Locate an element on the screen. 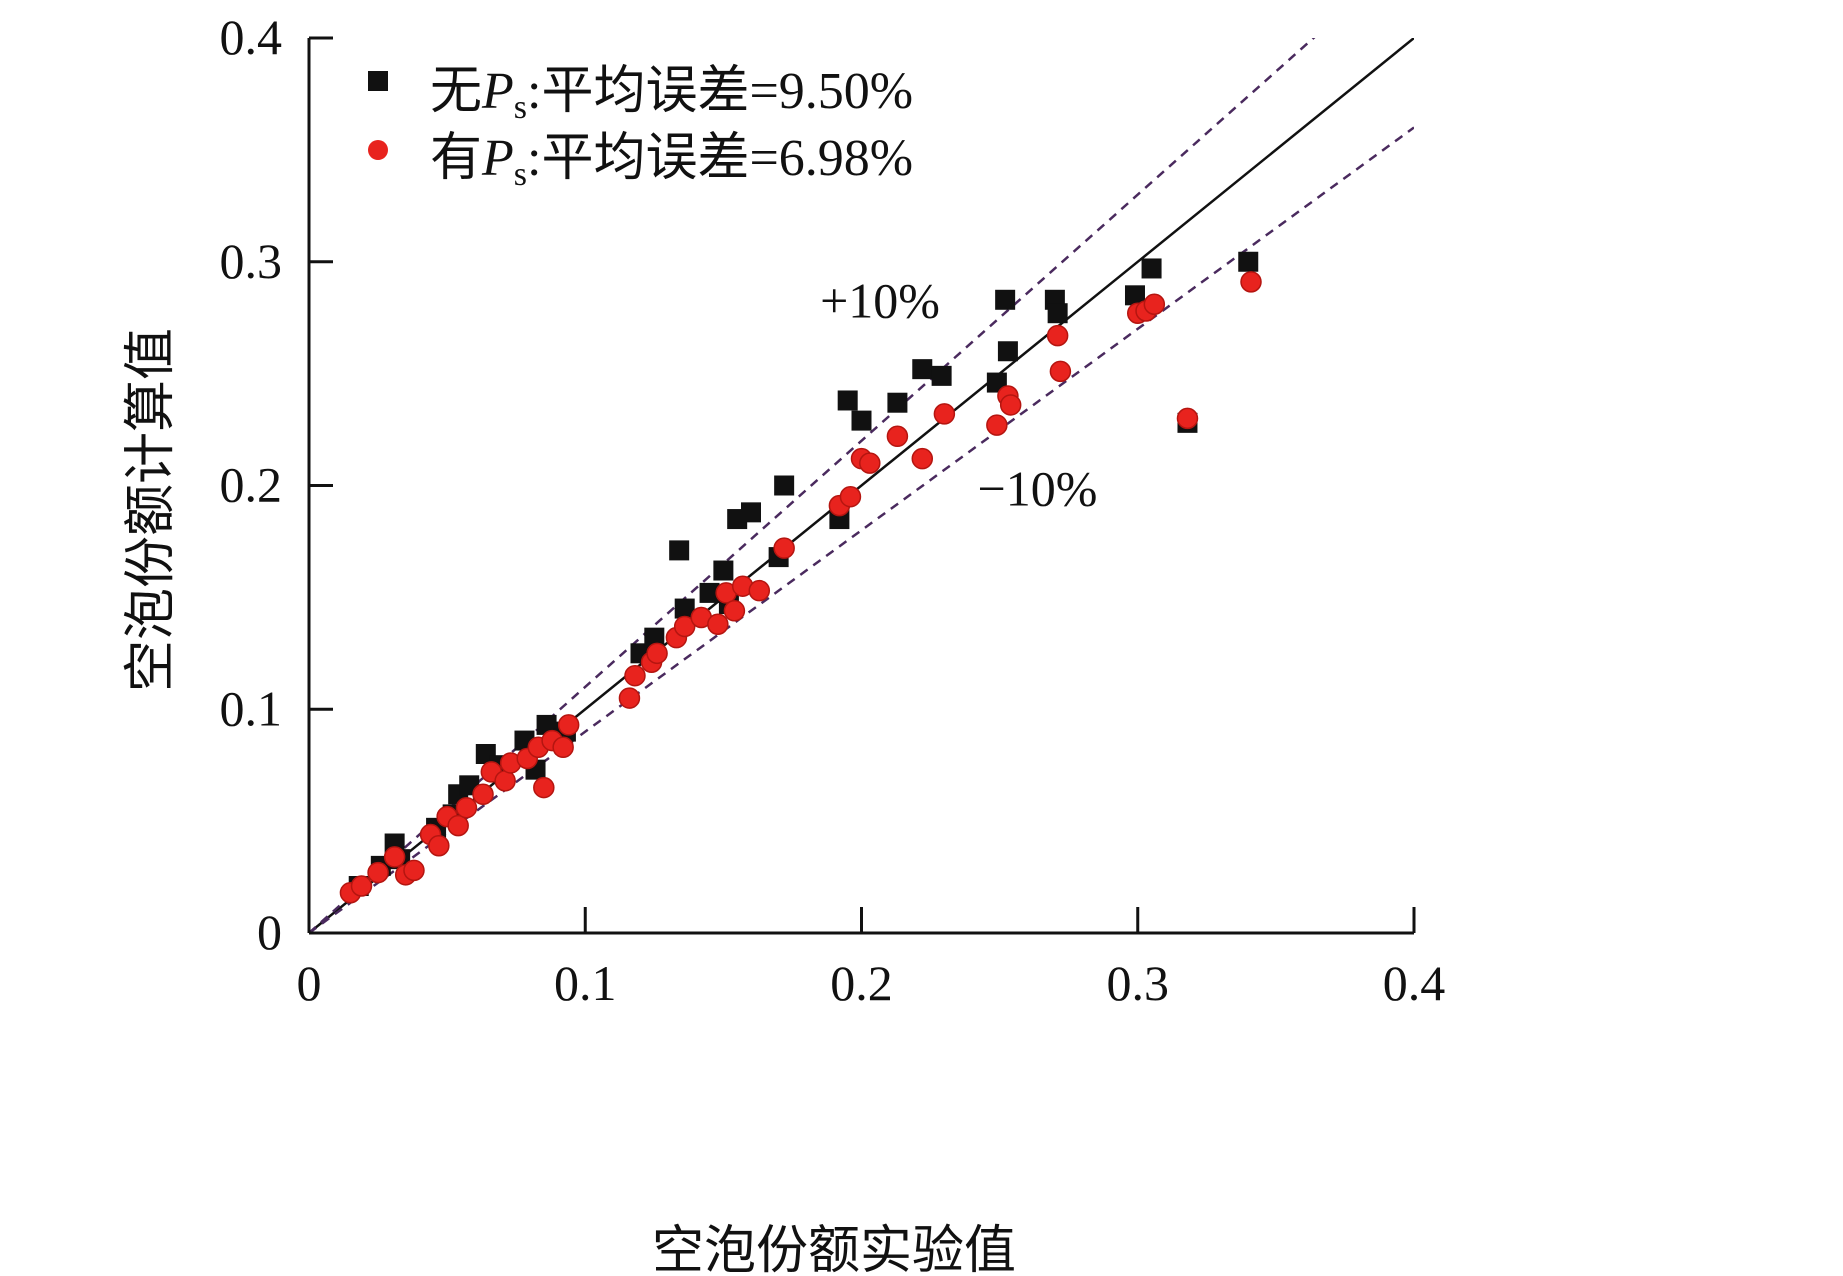 This screenshot has width=1843, height=1276. legend-label-with-ps: 有Ps:平均误差=6.98% is located at coordinates (671, 161).